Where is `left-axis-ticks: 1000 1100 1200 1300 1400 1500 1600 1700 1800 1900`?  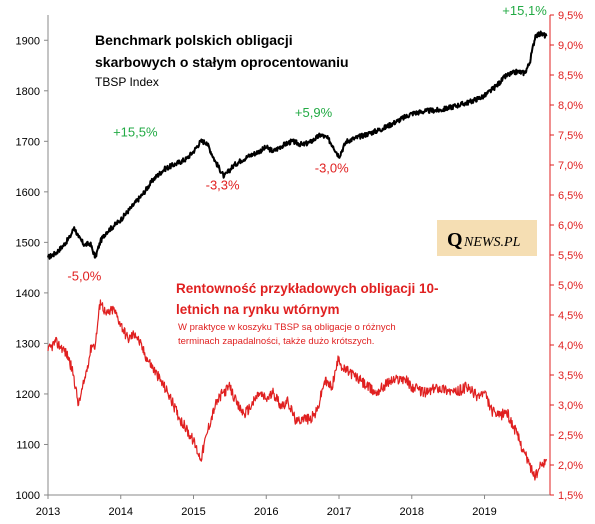
left-axis-ticks: 1000 1100 1200 1300 1400 1500 1600 1700 1800 1900 is located at coordinates (32, 268).